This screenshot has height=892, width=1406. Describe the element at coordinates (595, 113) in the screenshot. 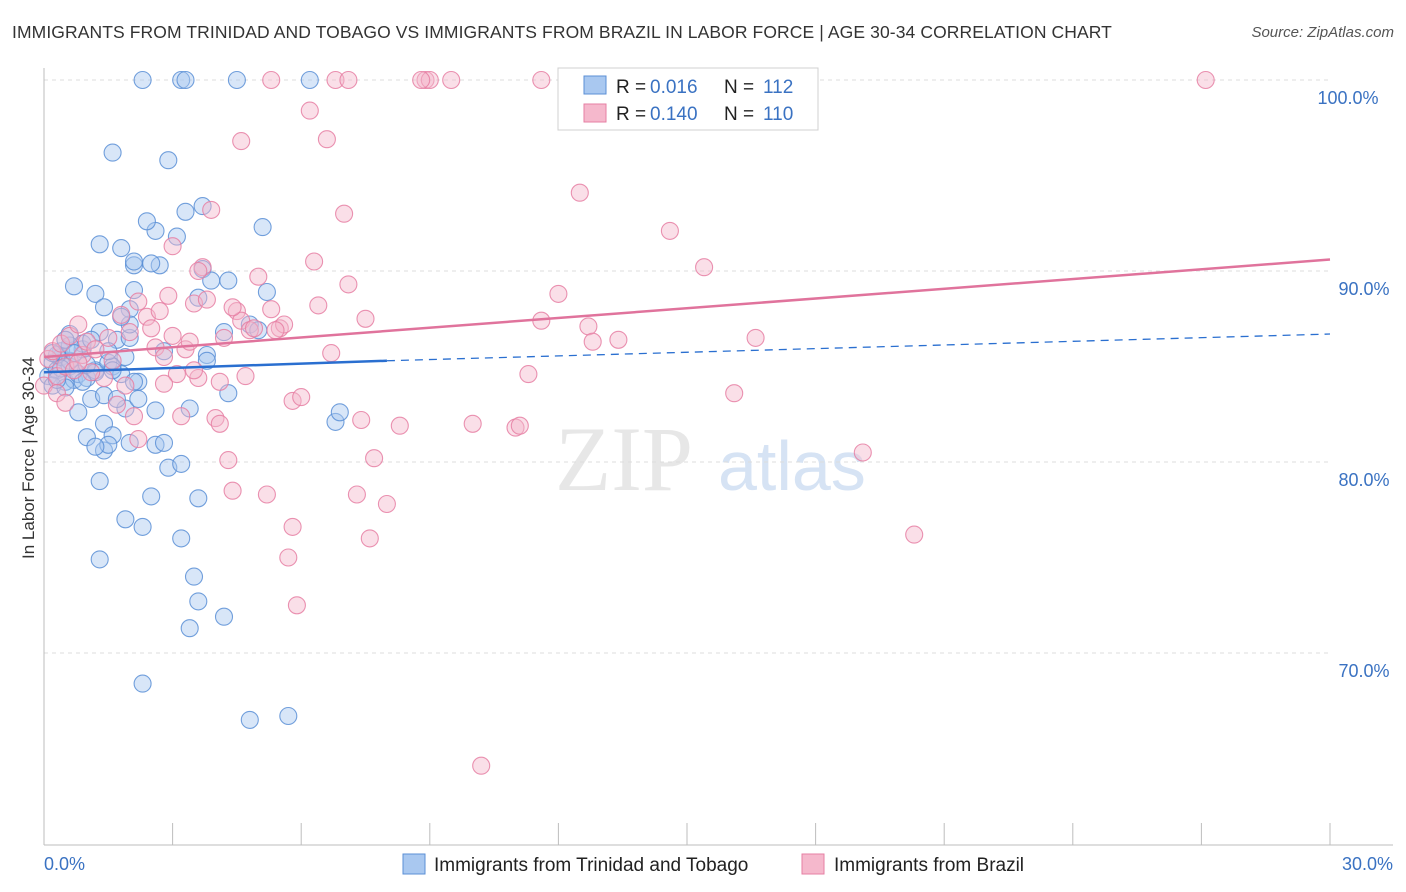

I see `legend-swatch-pink` at that location.